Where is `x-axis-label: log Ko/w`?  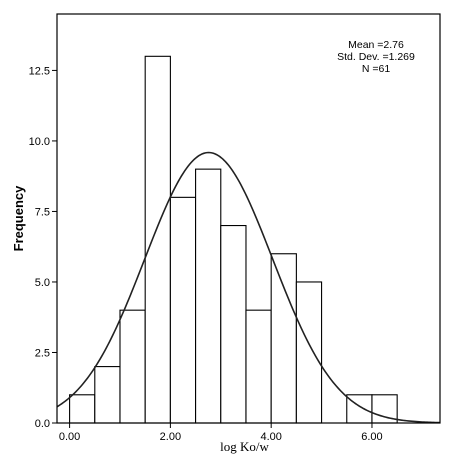
x-axis-label: log Ko/w is located at coordinates (244, 446).